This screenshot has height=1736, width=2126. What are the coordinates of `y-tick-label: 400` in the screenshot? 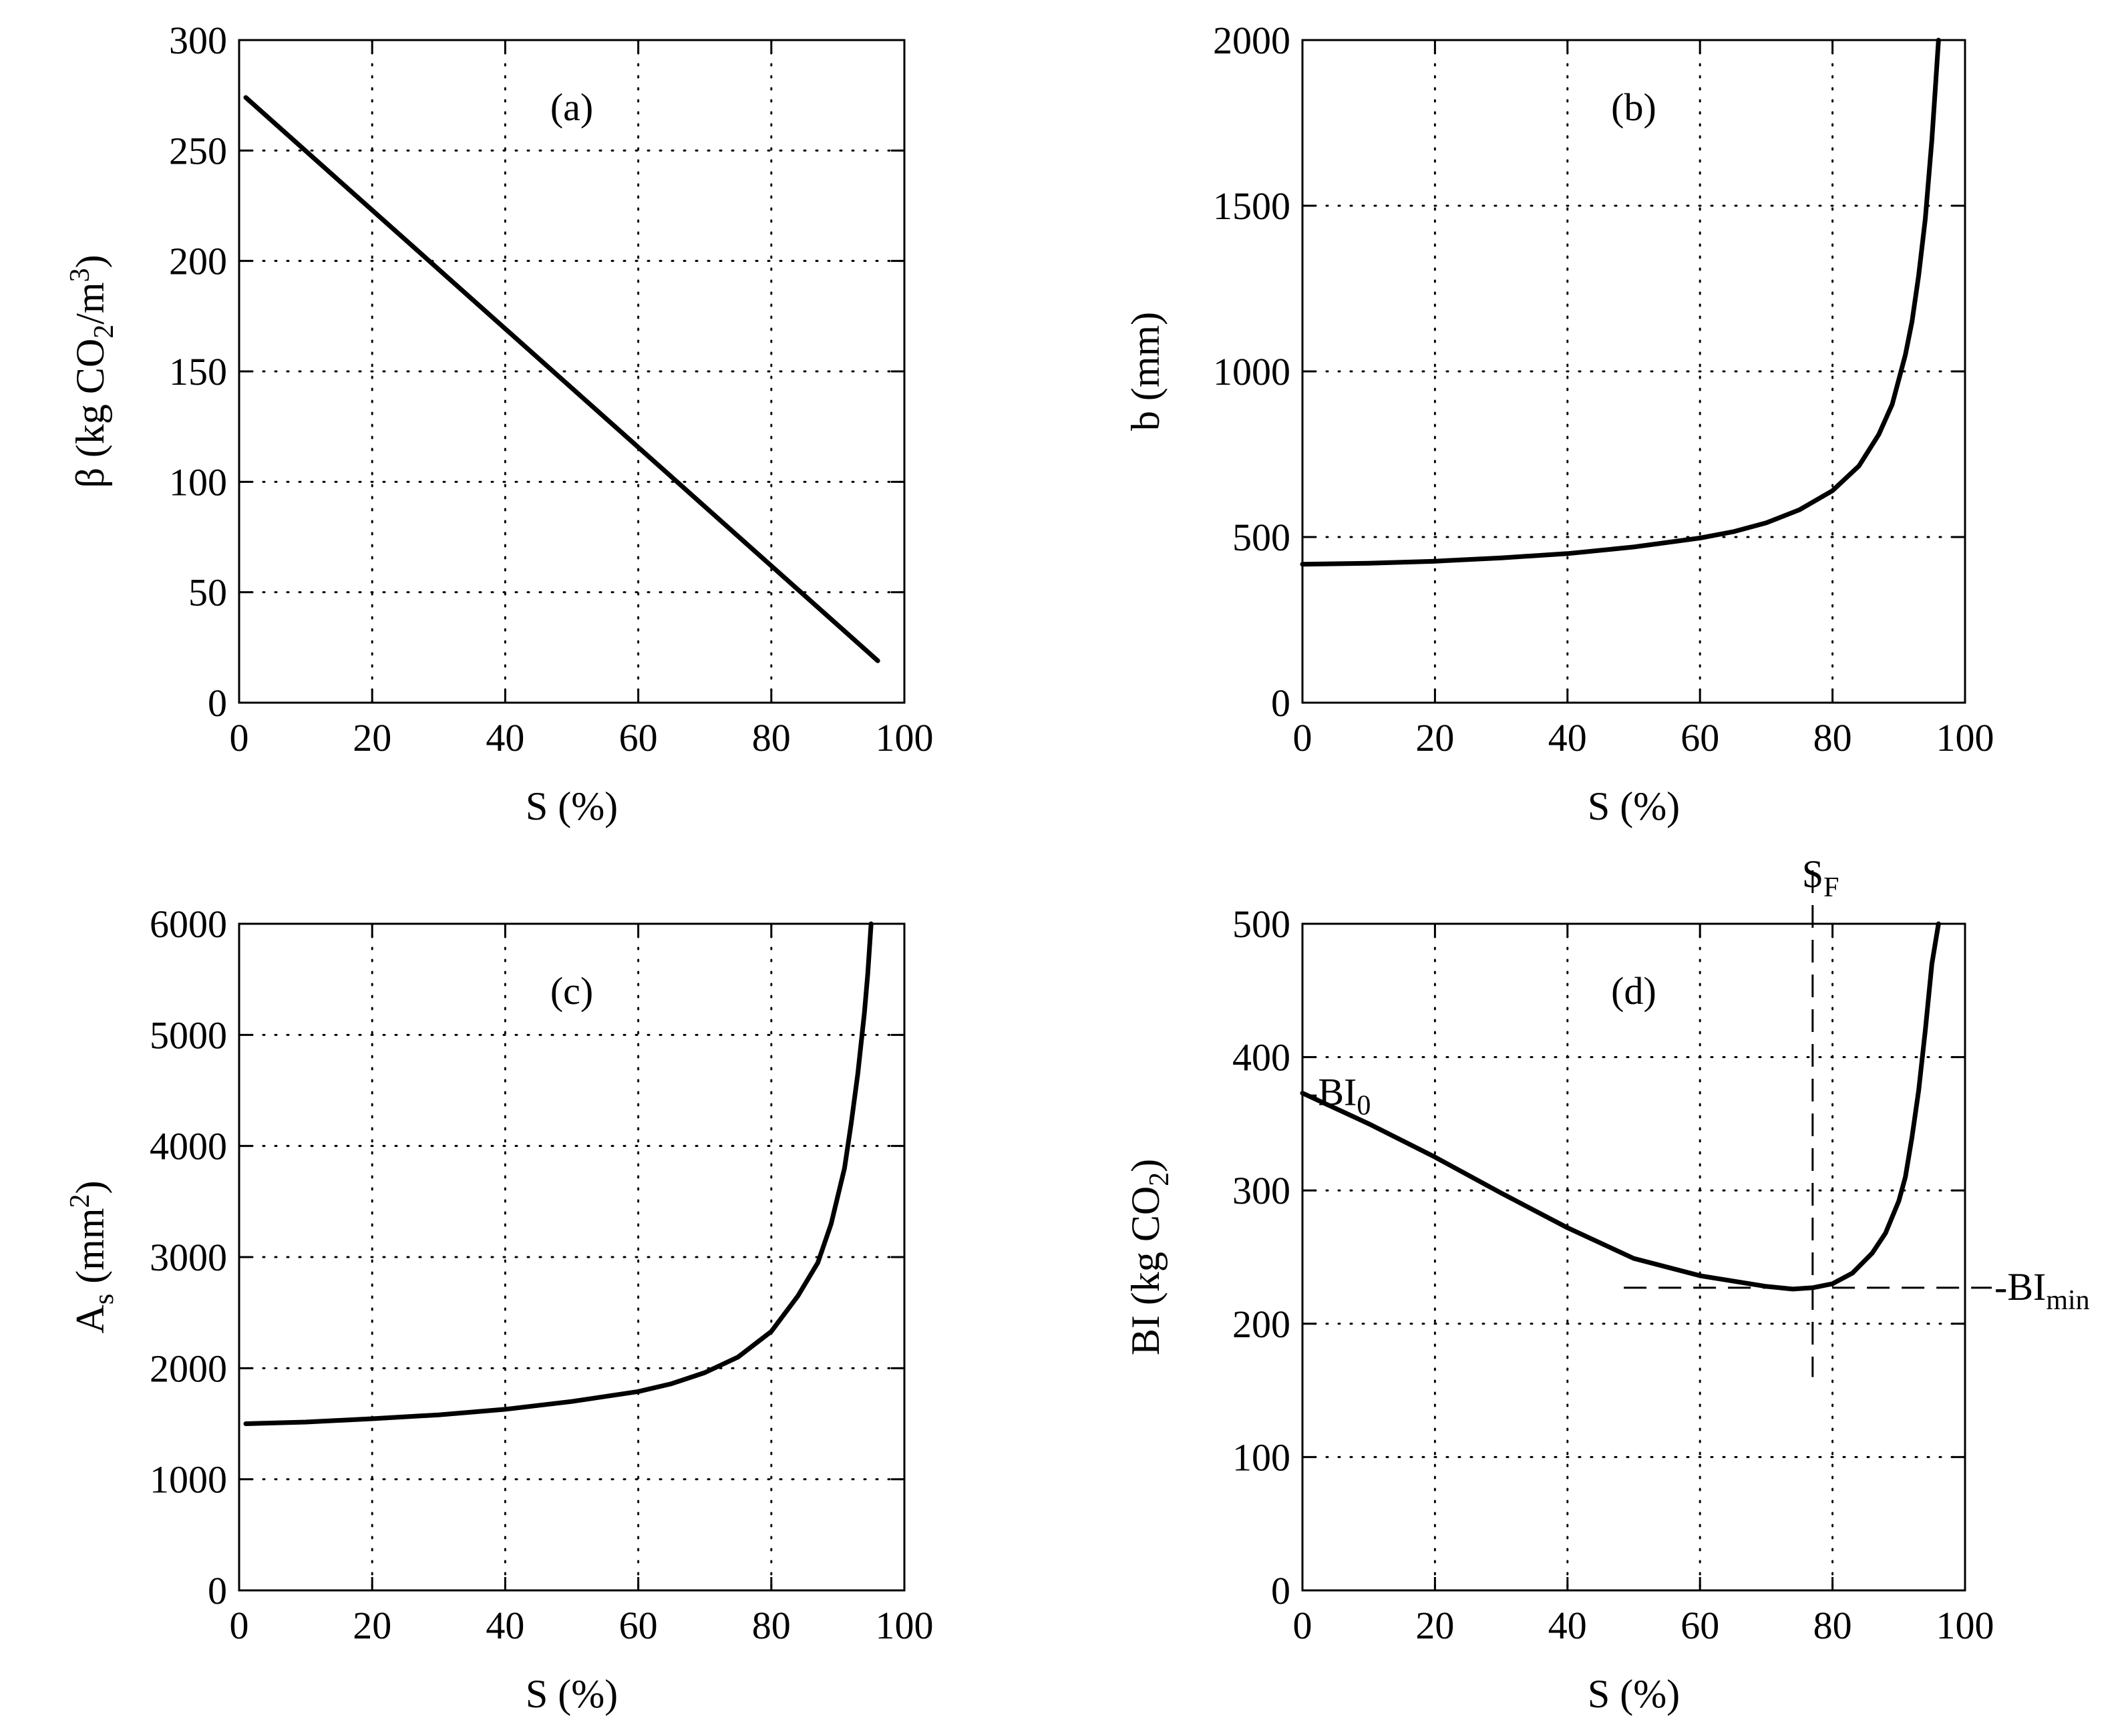 It's located at (1261, 1057).